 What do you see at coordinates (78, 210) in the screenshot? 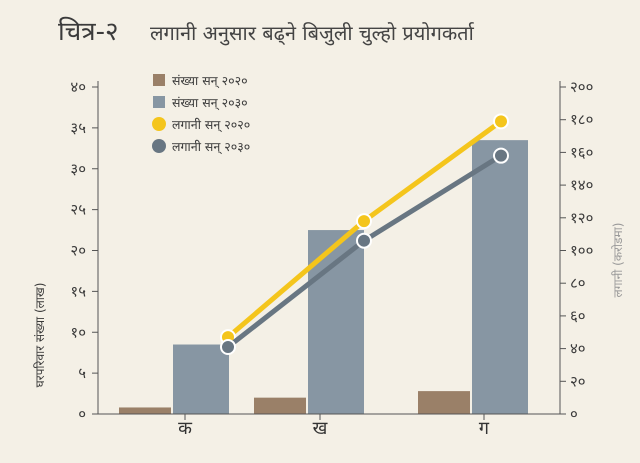
I see `y-tick-label: २५` at bounding box center [78, 210].